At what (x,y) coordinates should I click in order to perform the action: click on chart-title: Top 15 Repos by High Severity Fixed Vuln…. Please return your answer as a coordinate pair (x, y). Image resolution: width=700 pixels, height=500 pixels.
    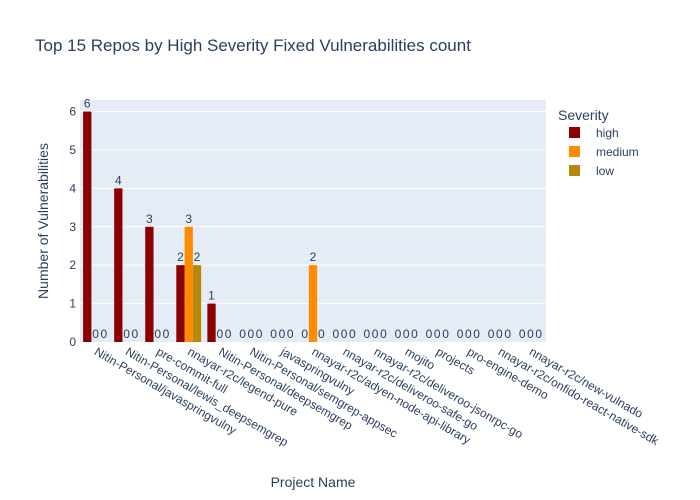
    Looking at the image, I should click on (253, 45).